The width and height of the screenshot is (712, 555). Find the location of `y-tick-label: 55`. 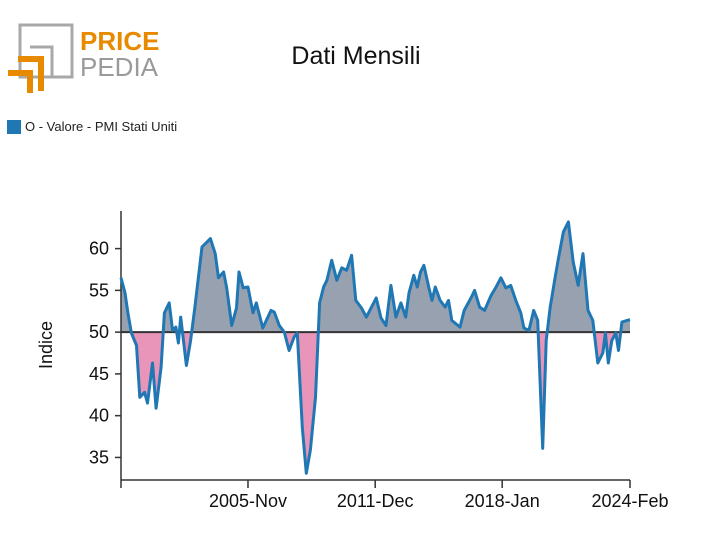

y-tick-label: 55 is located at coordinates (99, 290).